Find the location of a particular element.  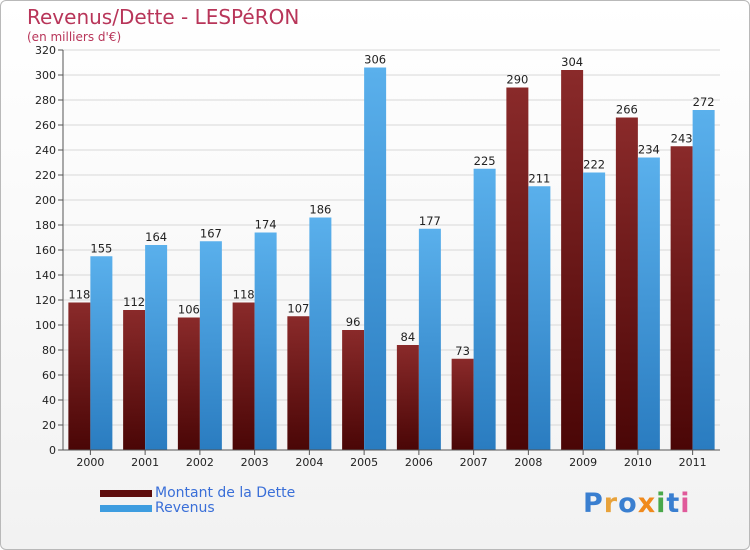

logo-letter: r is located at coordinates (611, 503).